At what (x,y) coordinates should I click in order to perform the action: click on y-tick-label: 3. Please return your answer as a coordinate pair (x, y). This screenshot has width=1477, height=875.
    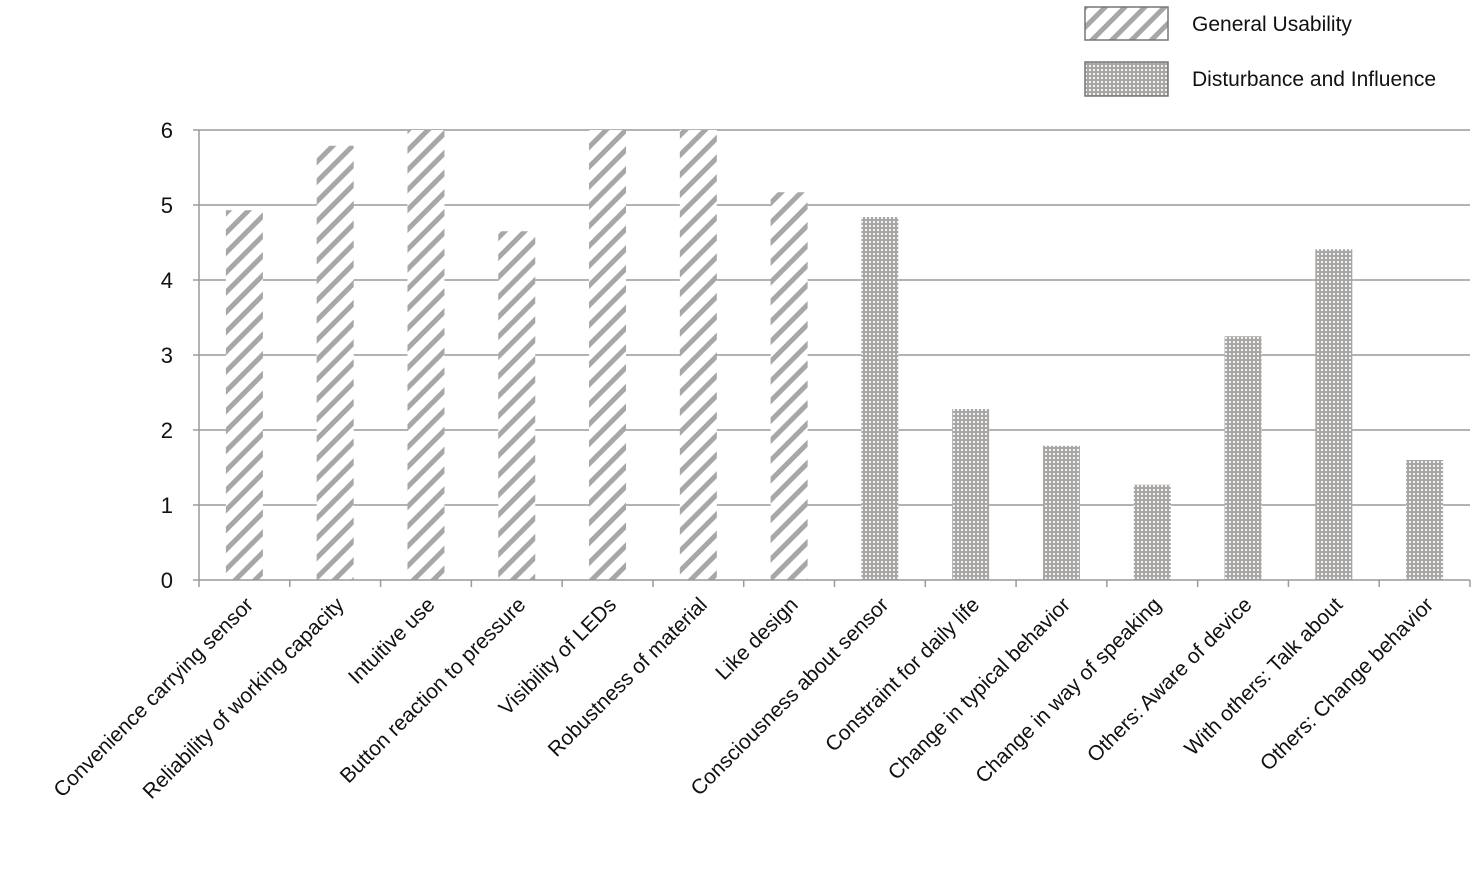
    Looking at the image, I should click on (167, 355).